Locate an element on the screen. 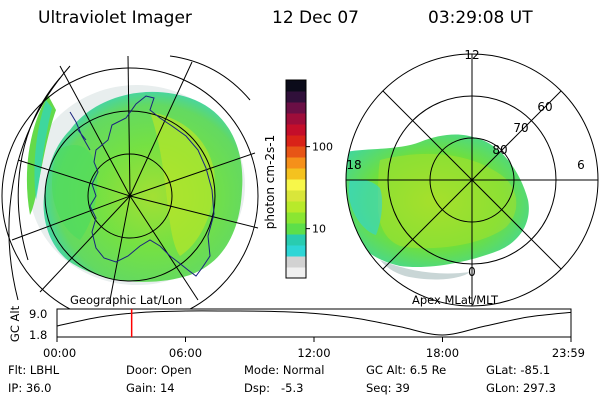 The width and height of the screenshot is (600, 400). left-dim-region is located at coordinates (75, 192).